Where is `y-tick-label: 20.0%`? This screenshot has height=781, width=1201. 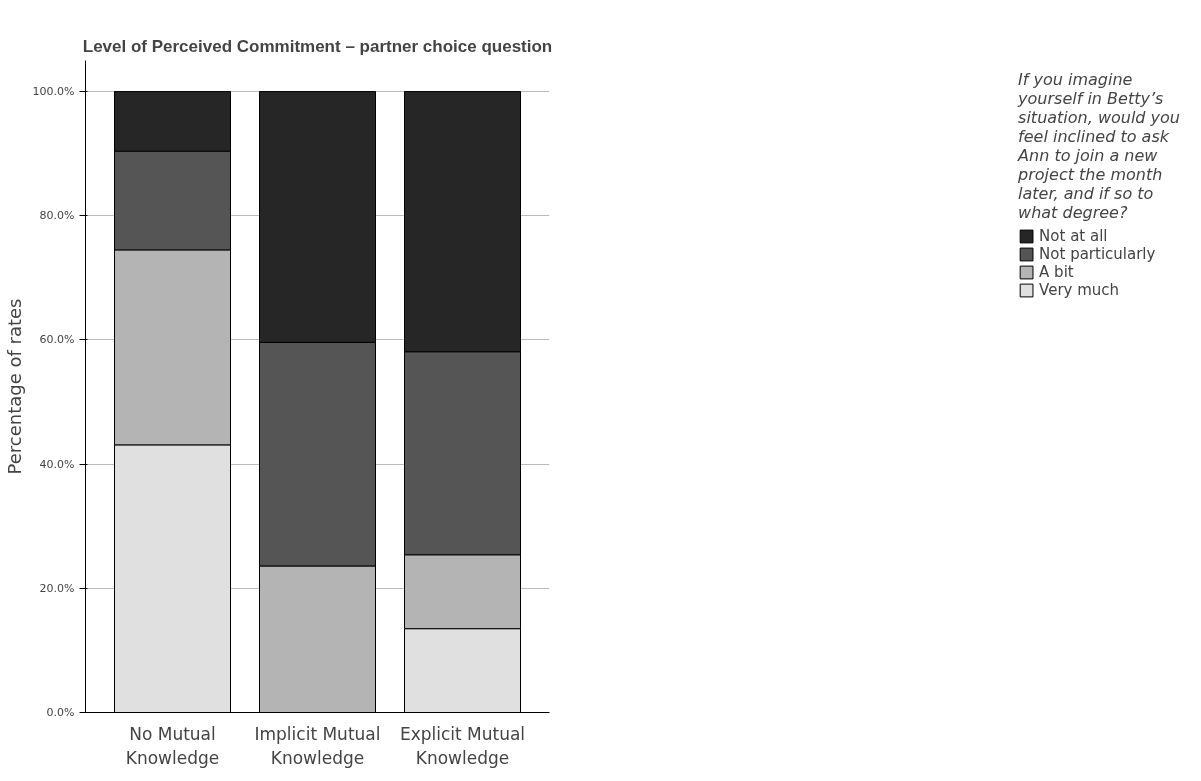 y-tick-label: 20.0% is located at coordinates (57, 588).